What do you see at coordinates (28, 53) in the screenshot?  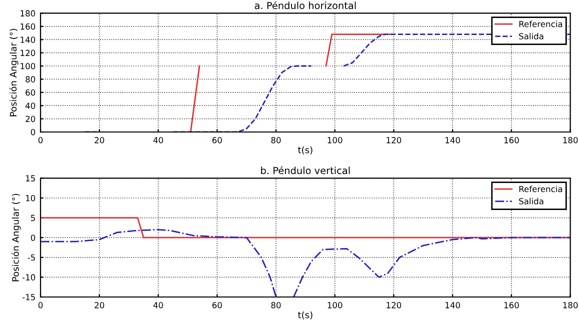 I see `y-tick-label: 120` at bounding box center [28, 53].